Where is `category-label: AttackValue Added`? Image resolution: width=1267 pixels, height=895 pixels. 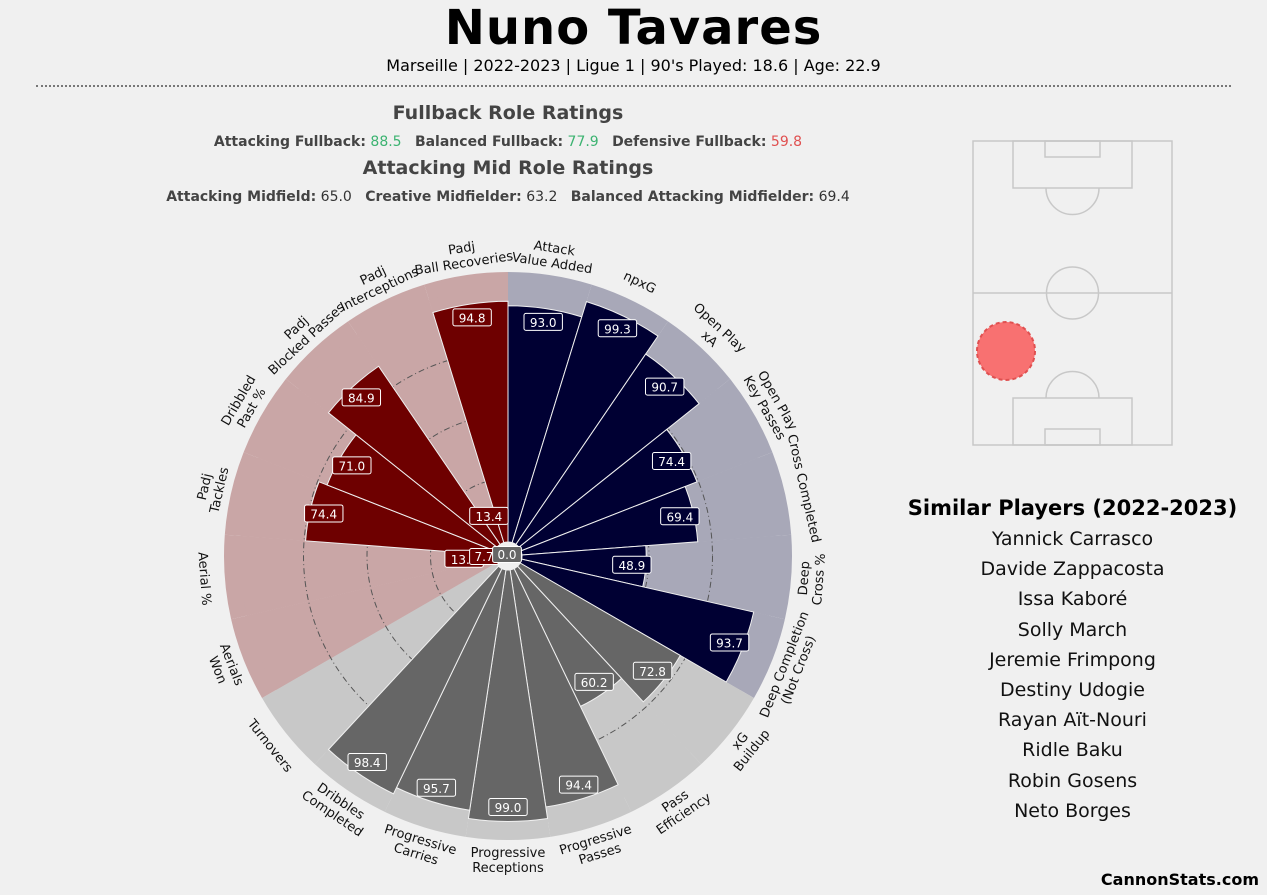
category-label: AttackValue Added is located at coordinates (553, 256).